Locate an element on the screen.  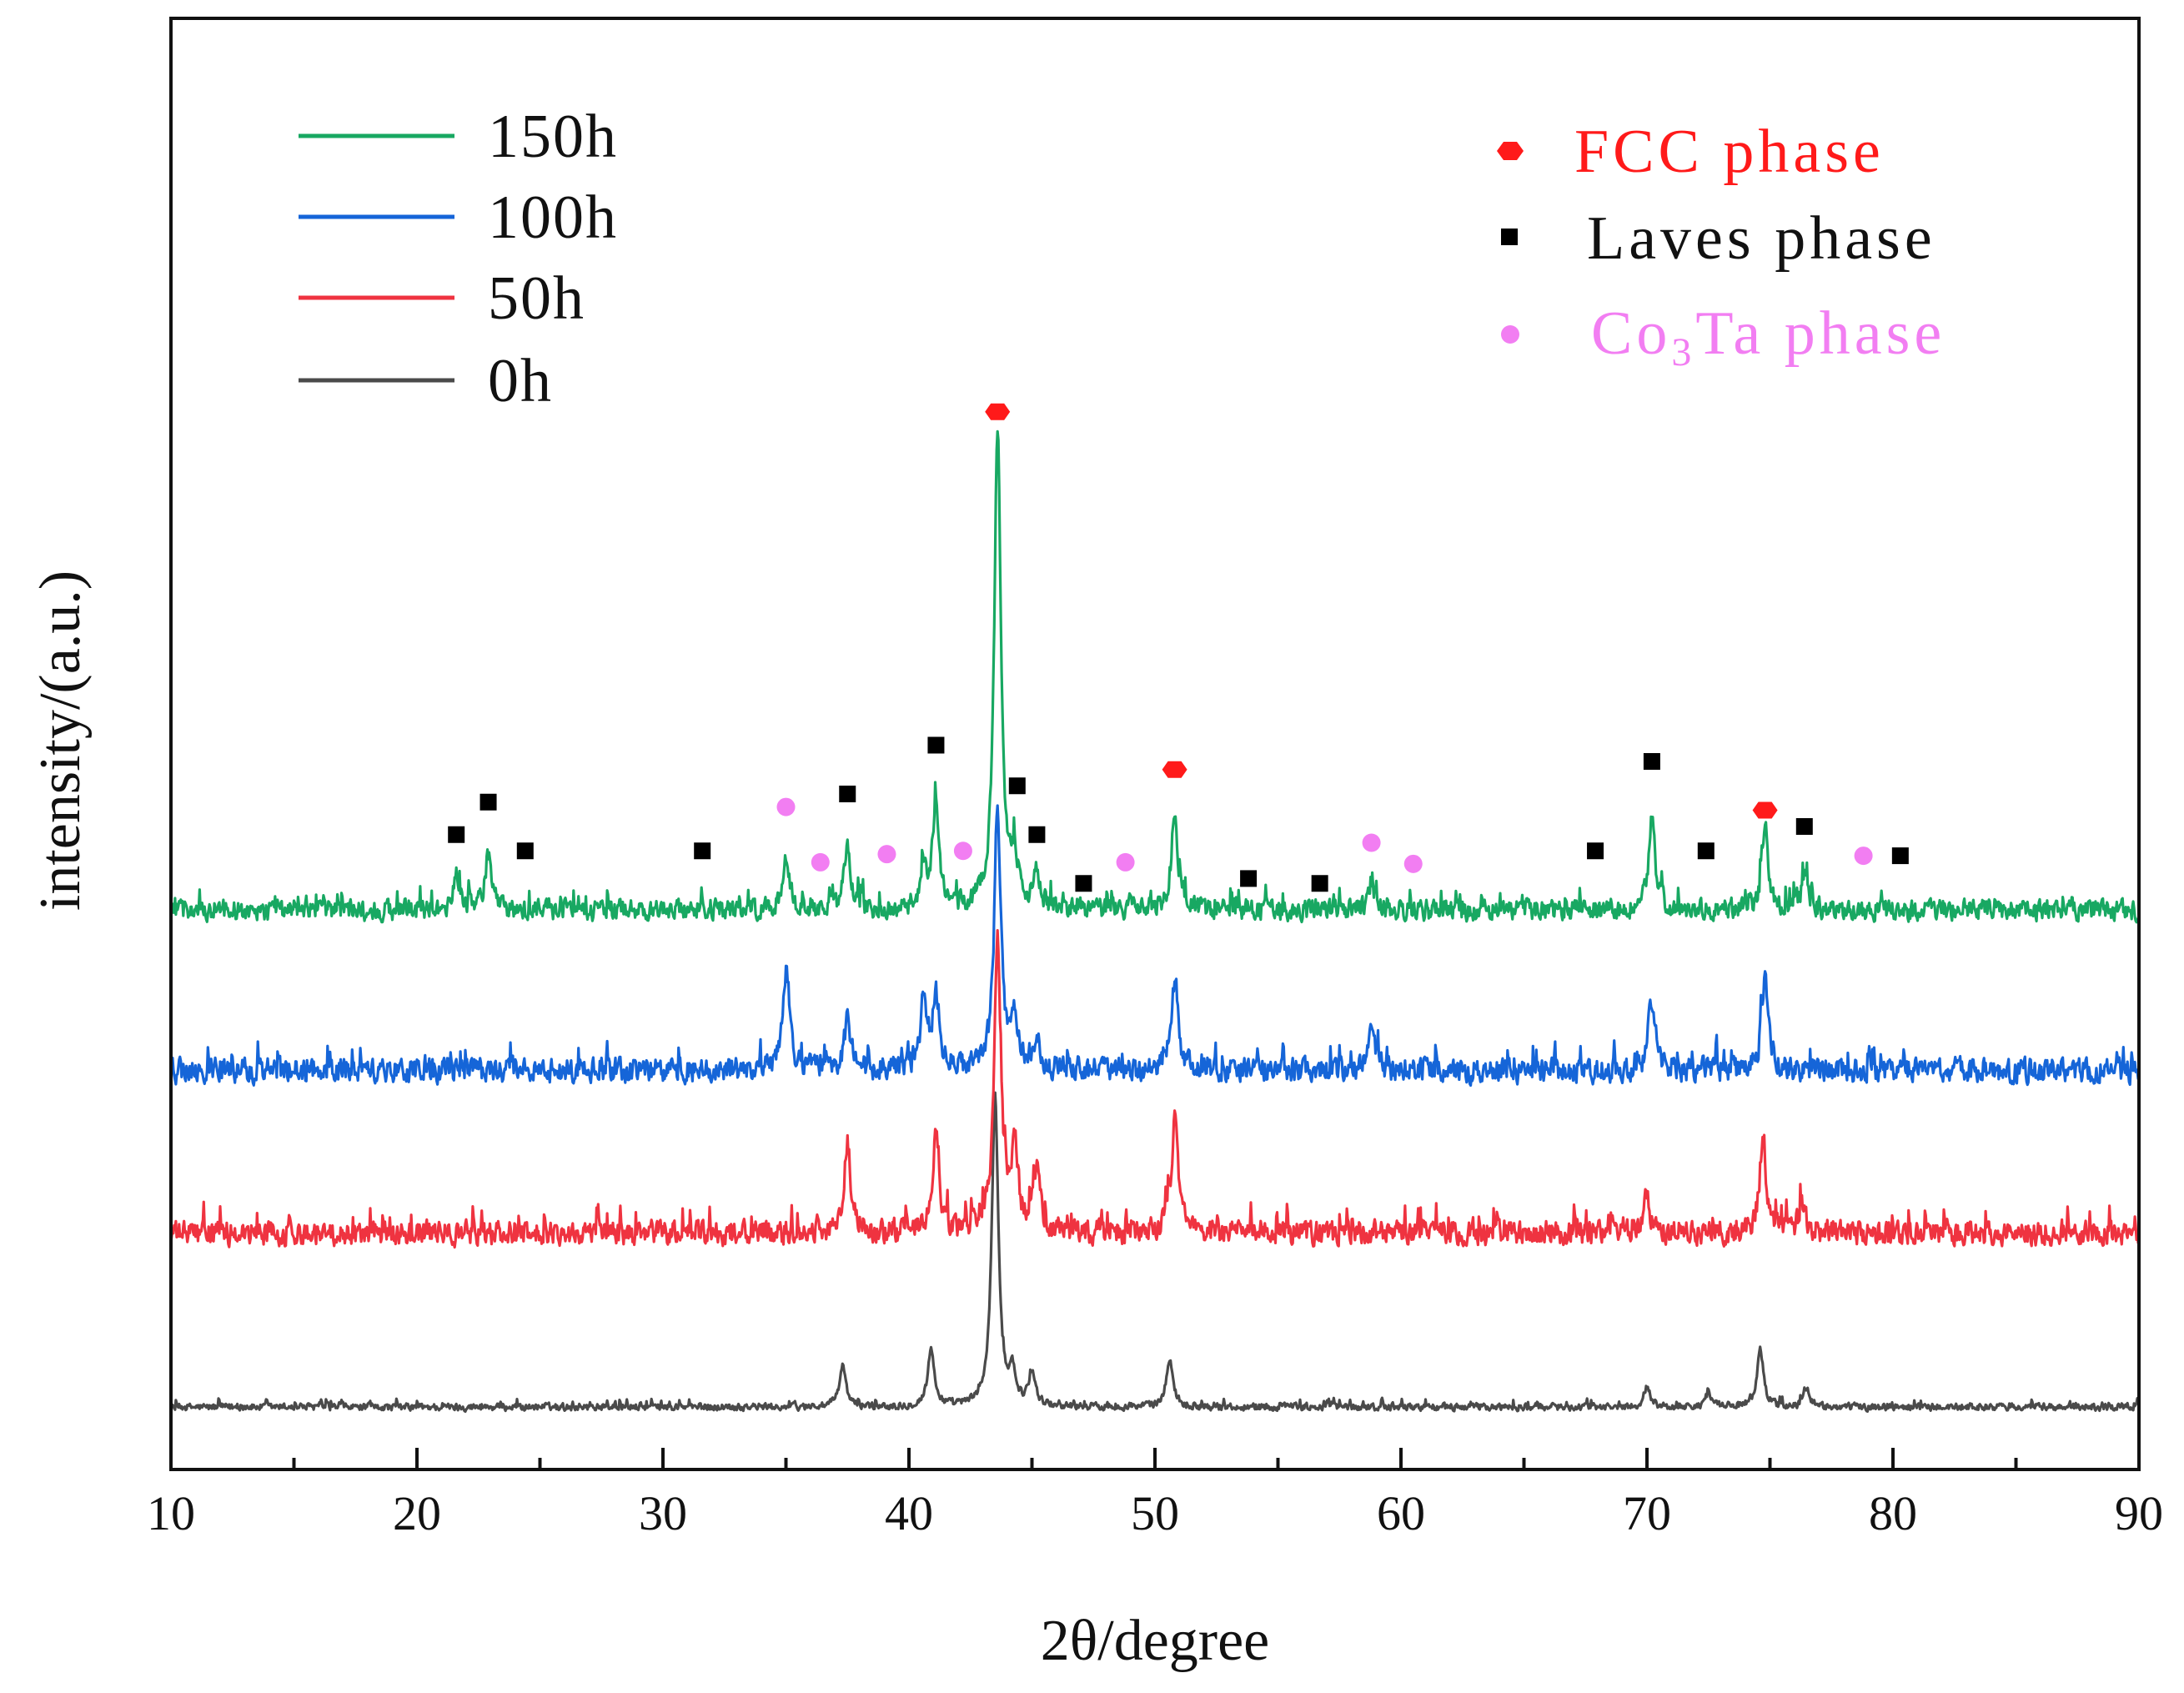
fcc-phase-hexagon-icon is located at coordinates (1510, 151).